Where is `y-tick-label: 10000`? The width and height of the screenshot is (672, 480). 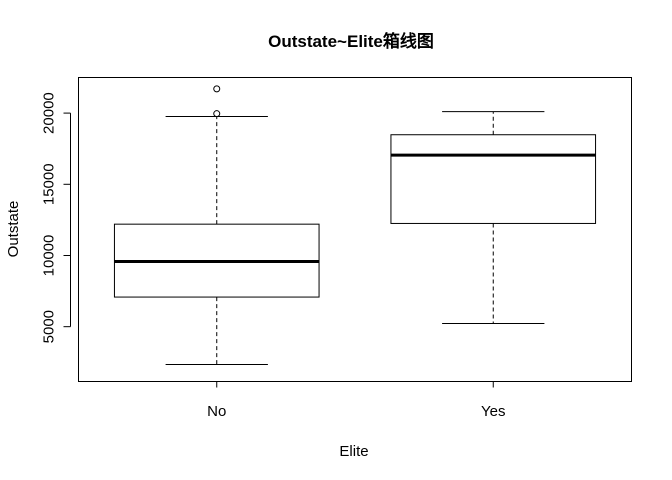
y-tick-label: 10000 is located at coordinates (49, 256).